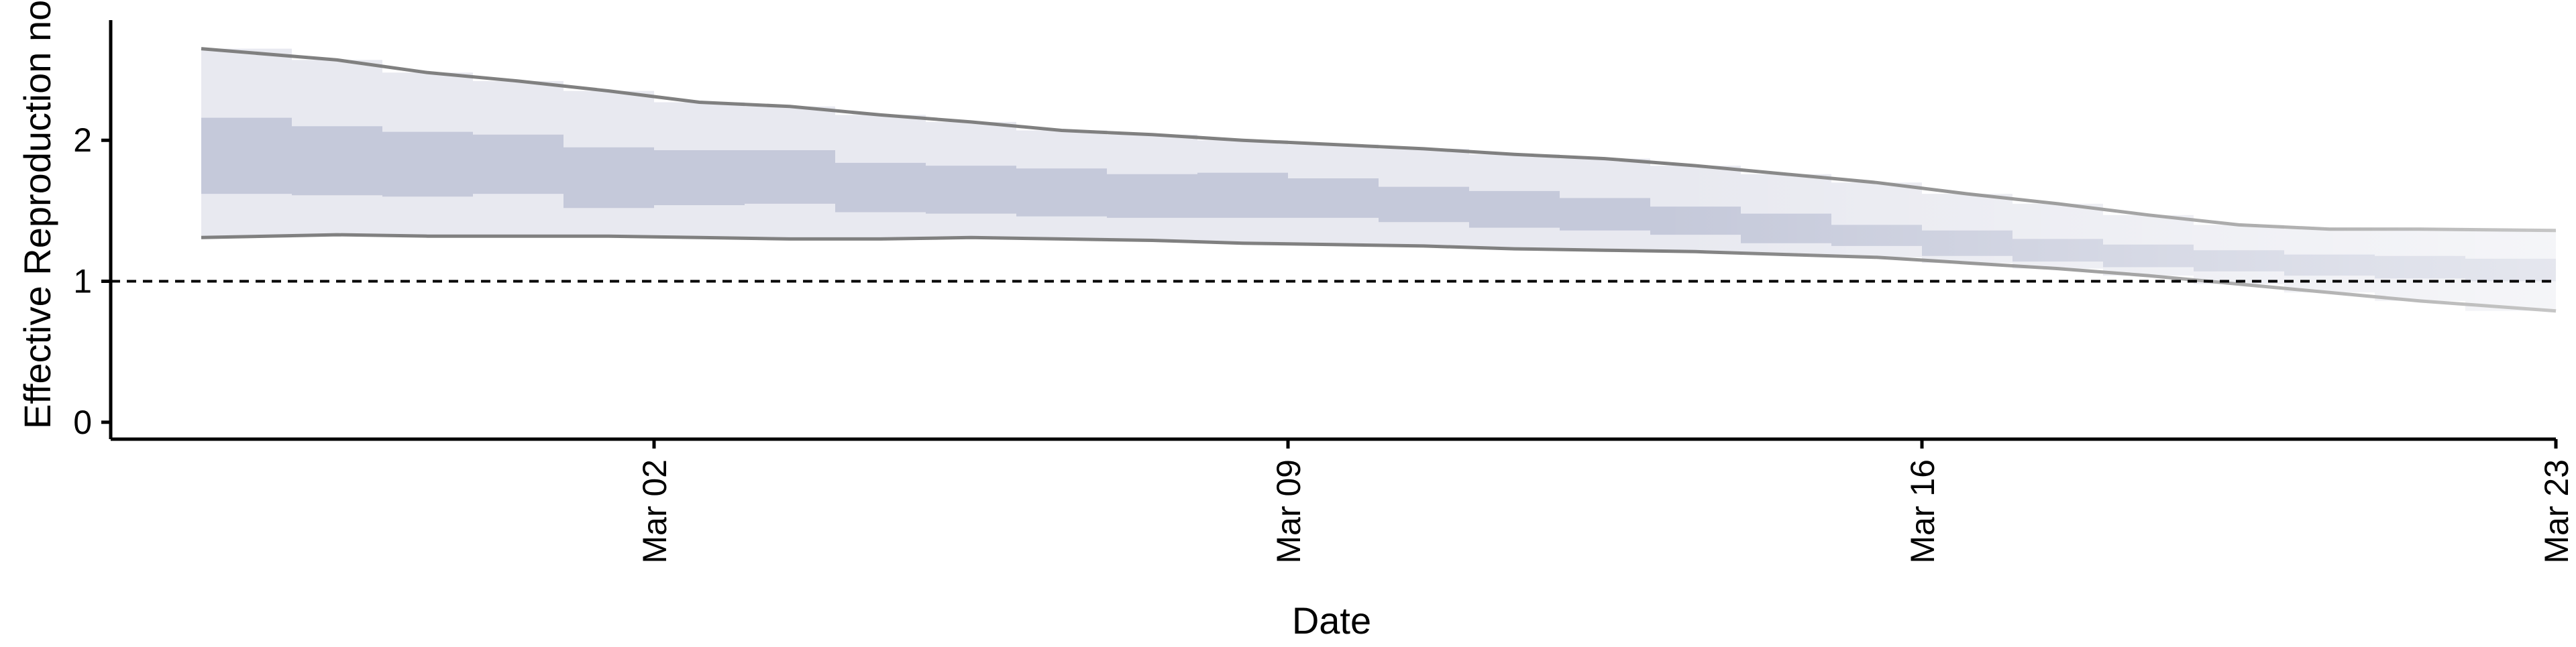  Describe the element at coordinates (2556, 512) in the screenshot. I see `x-tick-label: Mar 23` at that location.